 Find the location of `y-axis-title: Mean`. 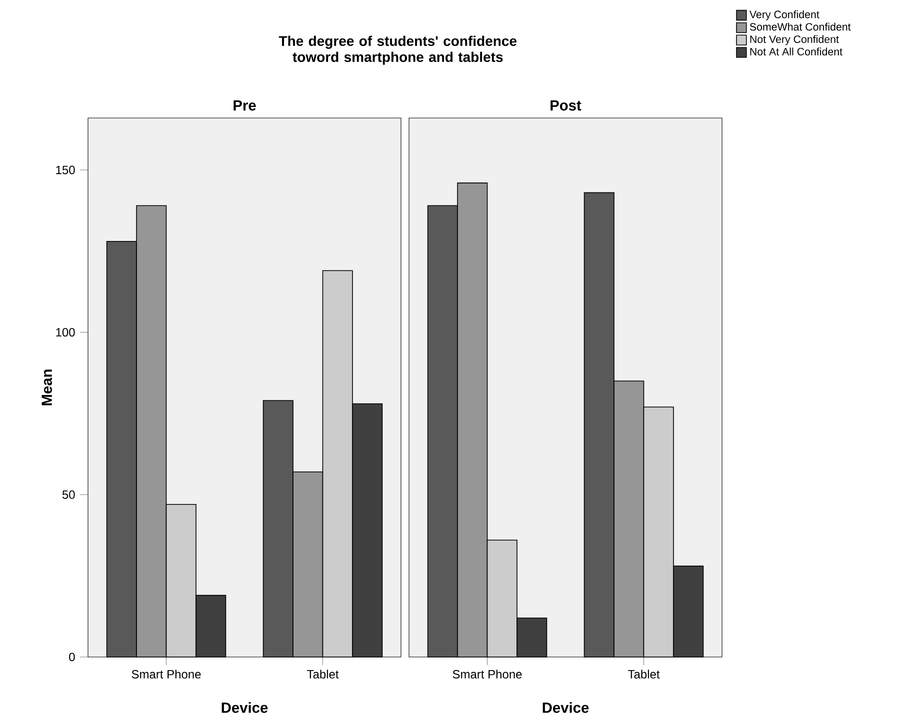

y-axis-title: Mean is located at coordinates (47, 388).